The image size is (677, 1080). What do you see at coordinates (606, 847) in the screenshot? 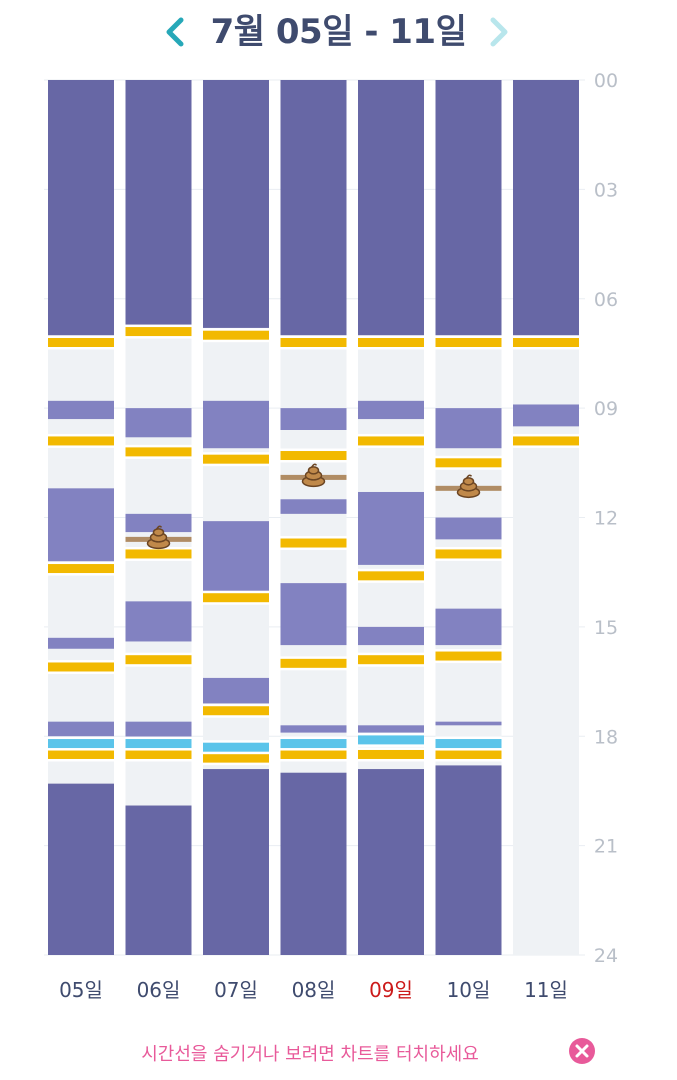
I see `hour-tick-label: 21` at bounding box center [606, 847].